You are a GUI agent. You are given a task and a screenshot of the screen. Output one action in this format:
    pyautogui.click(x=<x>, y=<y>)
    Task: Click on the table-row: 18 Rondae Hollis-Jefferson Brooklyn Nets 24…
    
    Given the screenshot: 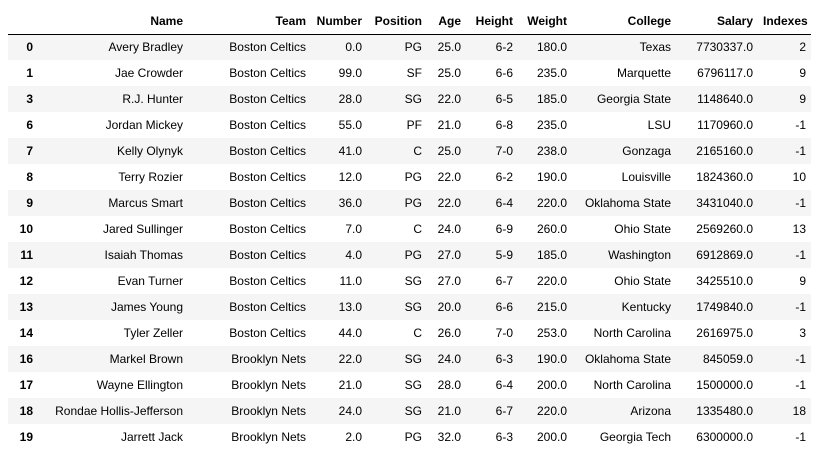 What is the action you would take?
    pyautogui.click(x=409, y=411)
    